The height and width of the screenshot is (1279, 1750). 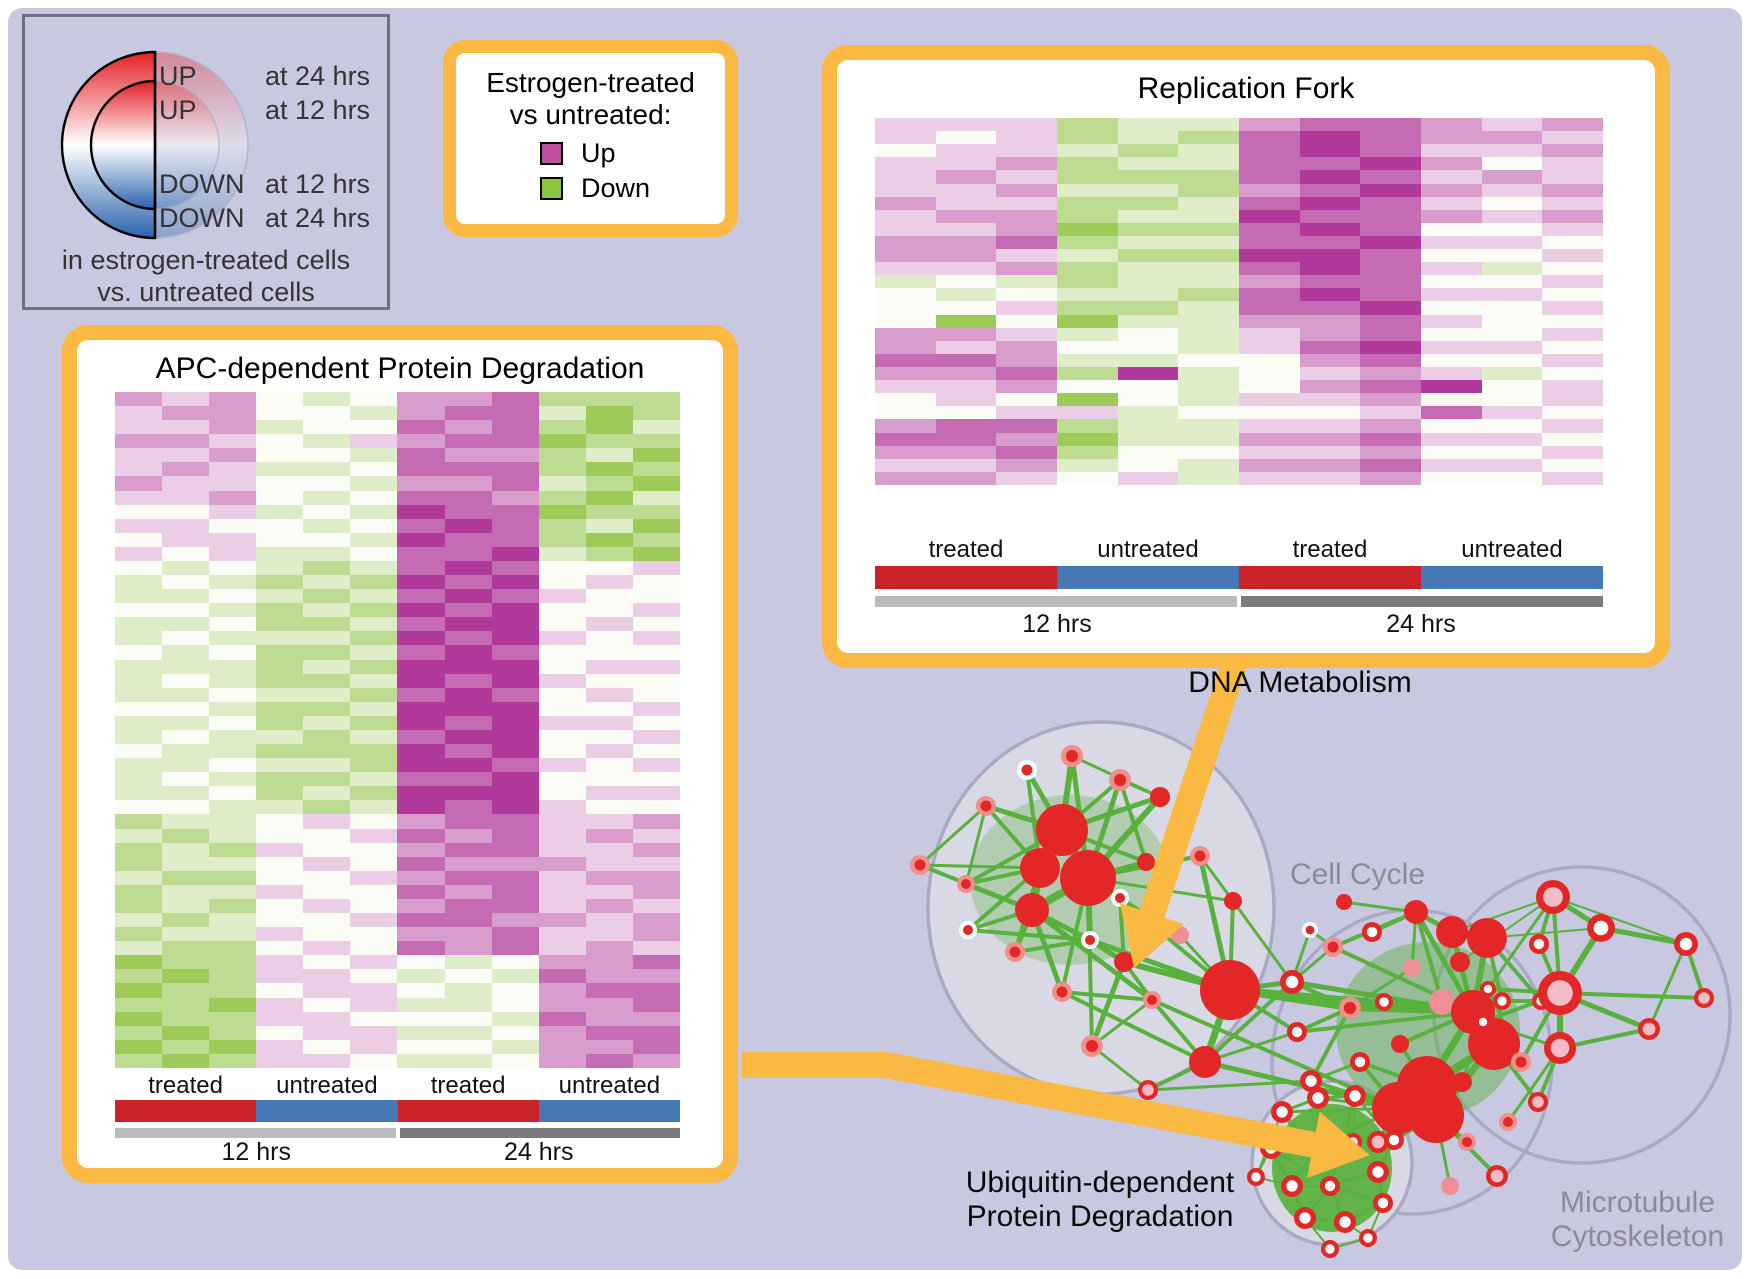 What do you see at coordinates (598, 153) in the screenshot?
I see `up-label: Up` at bounding box center [598, 153].